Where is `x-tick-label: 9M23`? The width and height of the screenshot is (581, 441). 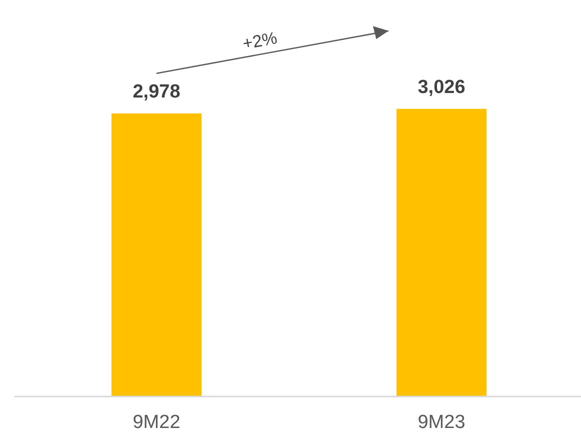
x-tick-label: 9M23 is located at coordinates (442, 422).